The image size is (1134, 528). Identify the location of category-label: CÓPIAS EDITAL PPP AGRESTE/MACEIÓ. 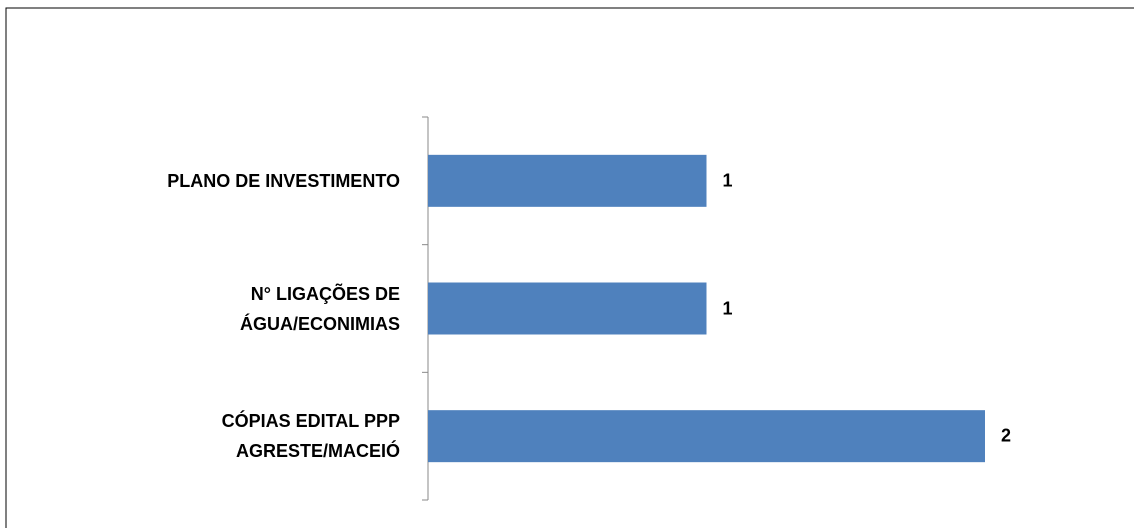
(310, 436).